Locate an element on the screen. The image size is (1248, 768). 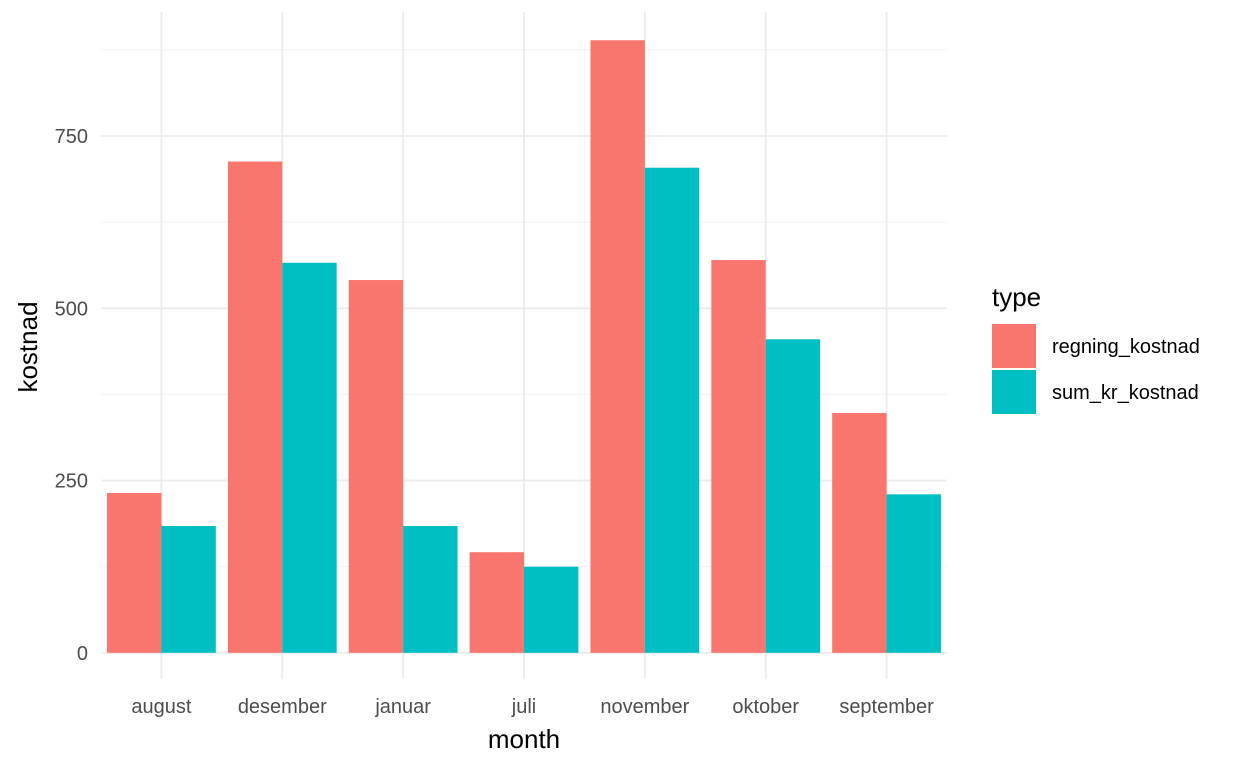
bar-regning_kostnad-desember is located at coordinates (255, 407).